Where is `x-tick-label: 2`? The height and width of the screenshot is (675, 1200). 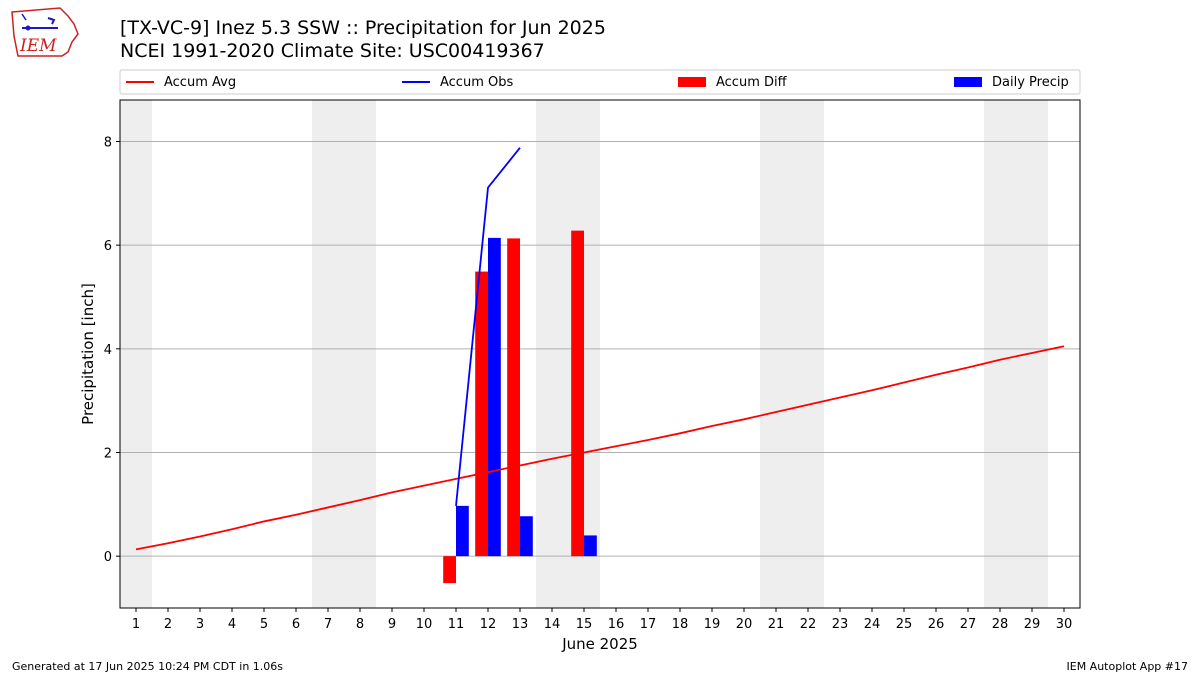 x-tick-label: 2 is located at coordinates (168, 624).